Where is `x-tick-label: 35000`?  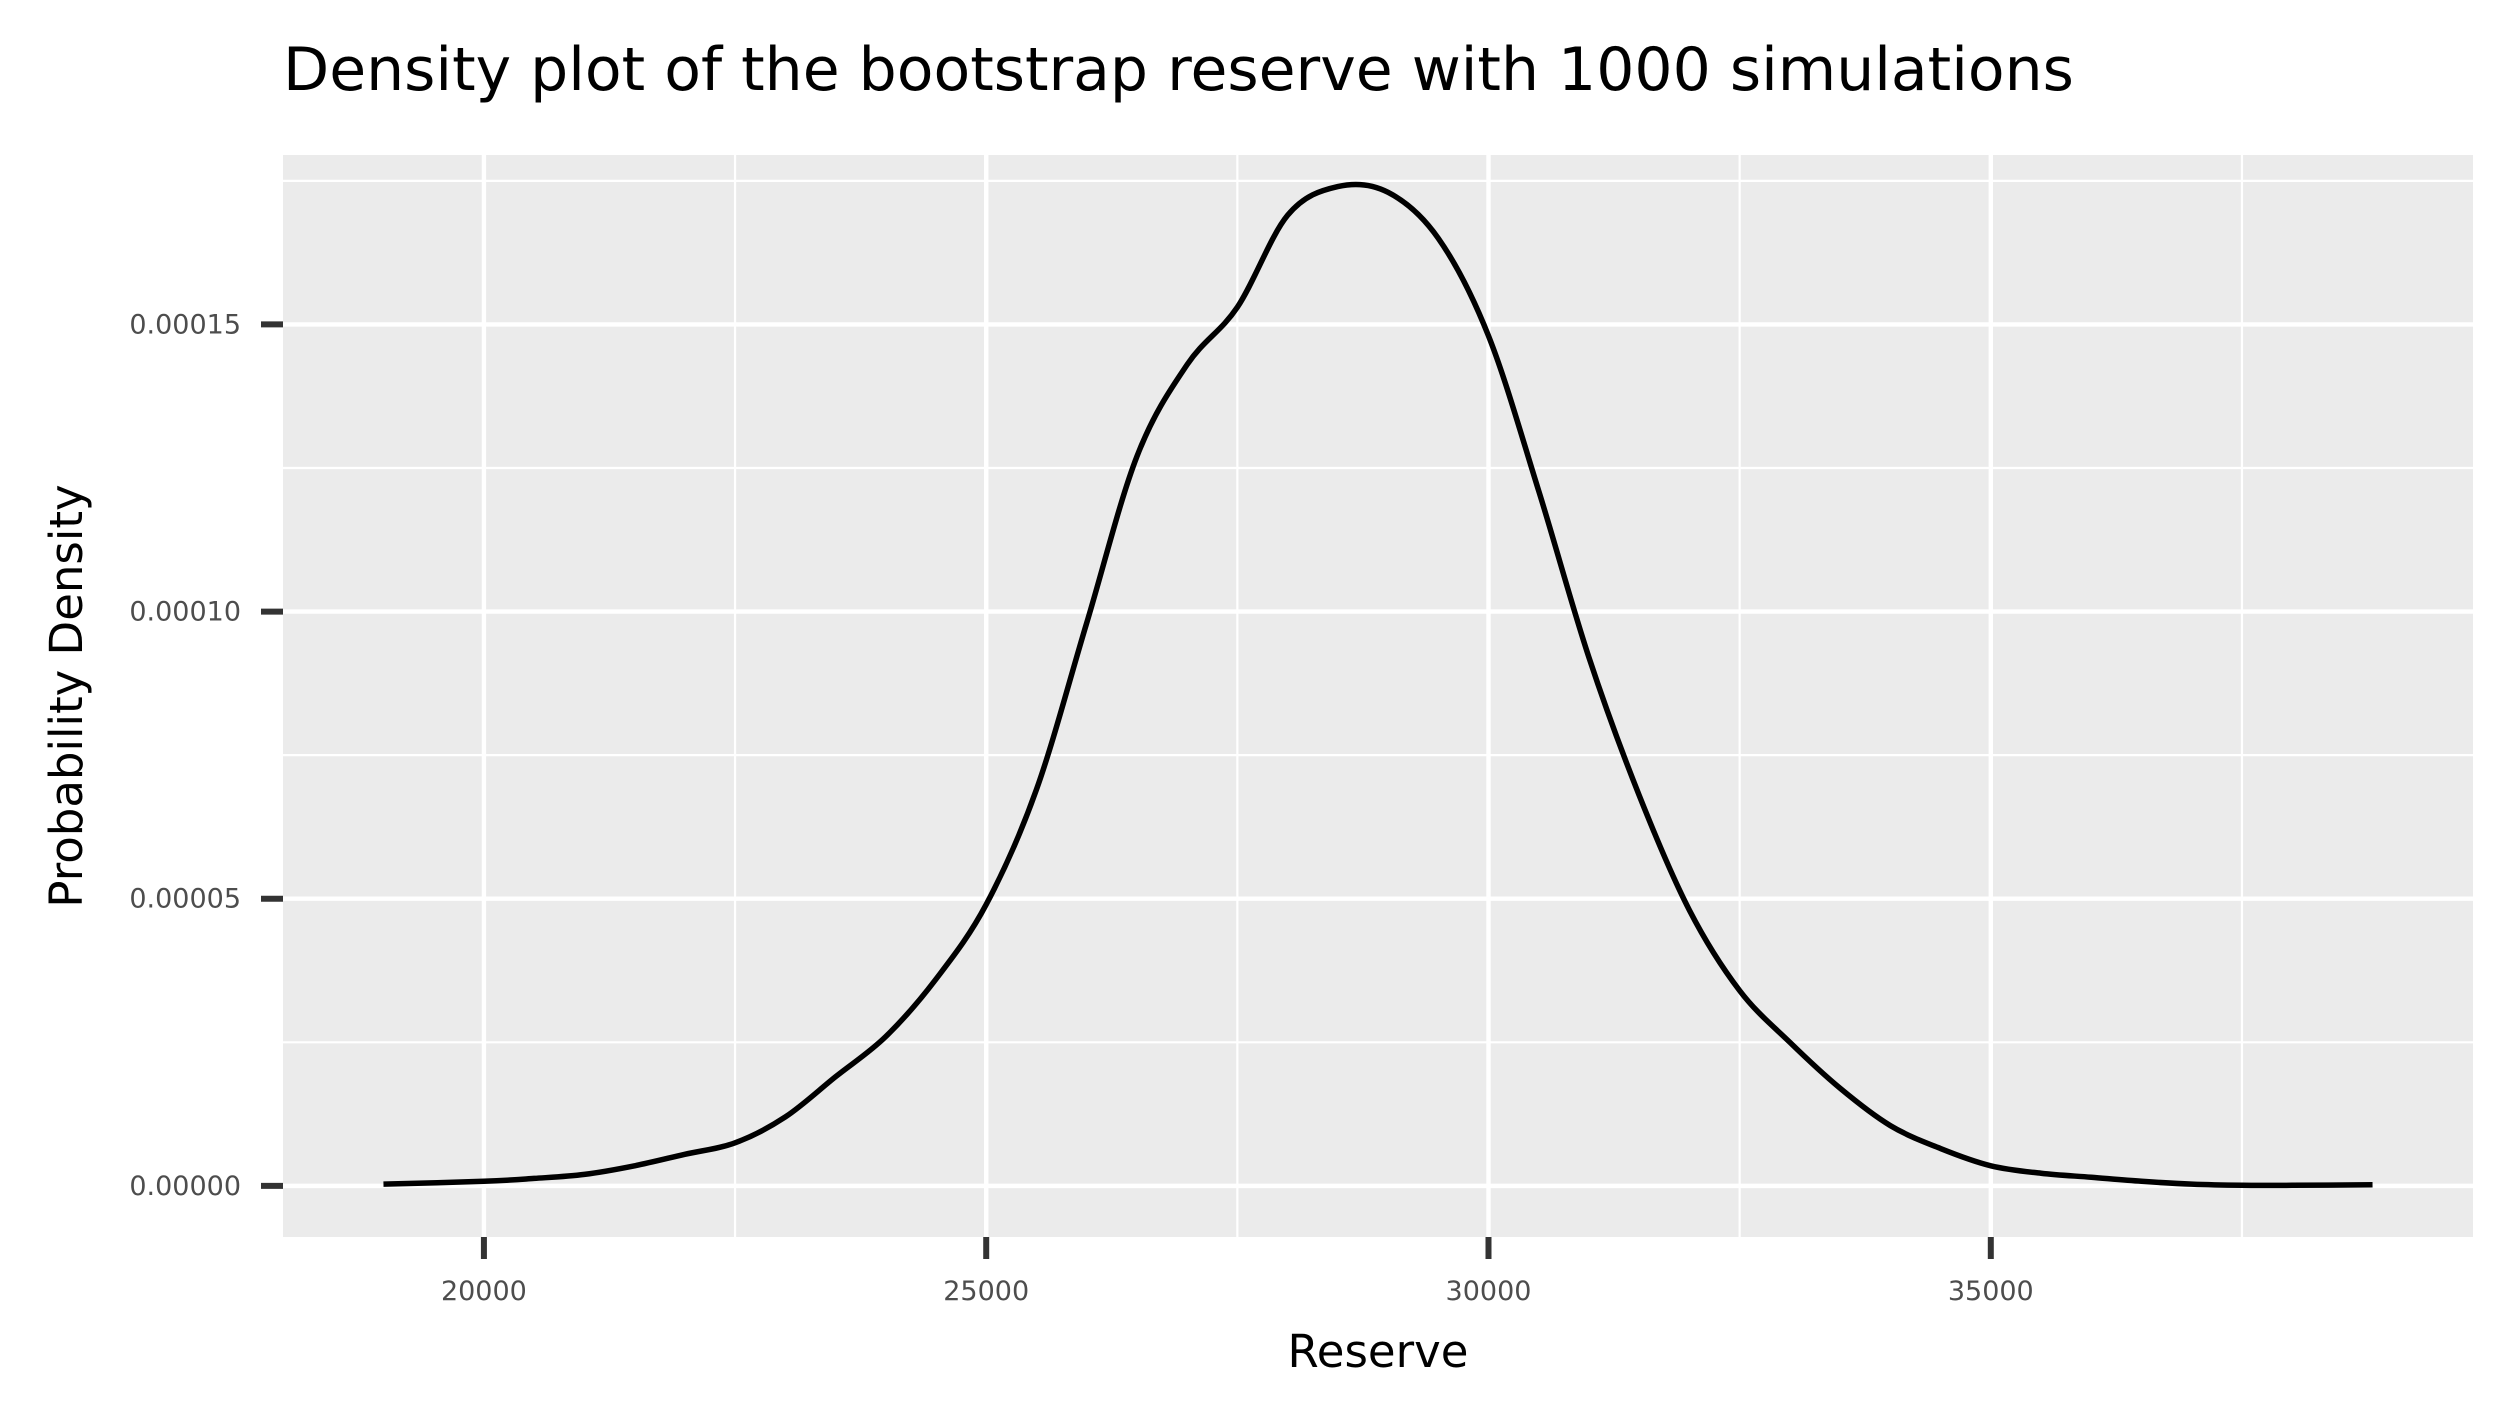
x-tick-label: 35000 is located at coordinates (1991, 1291).